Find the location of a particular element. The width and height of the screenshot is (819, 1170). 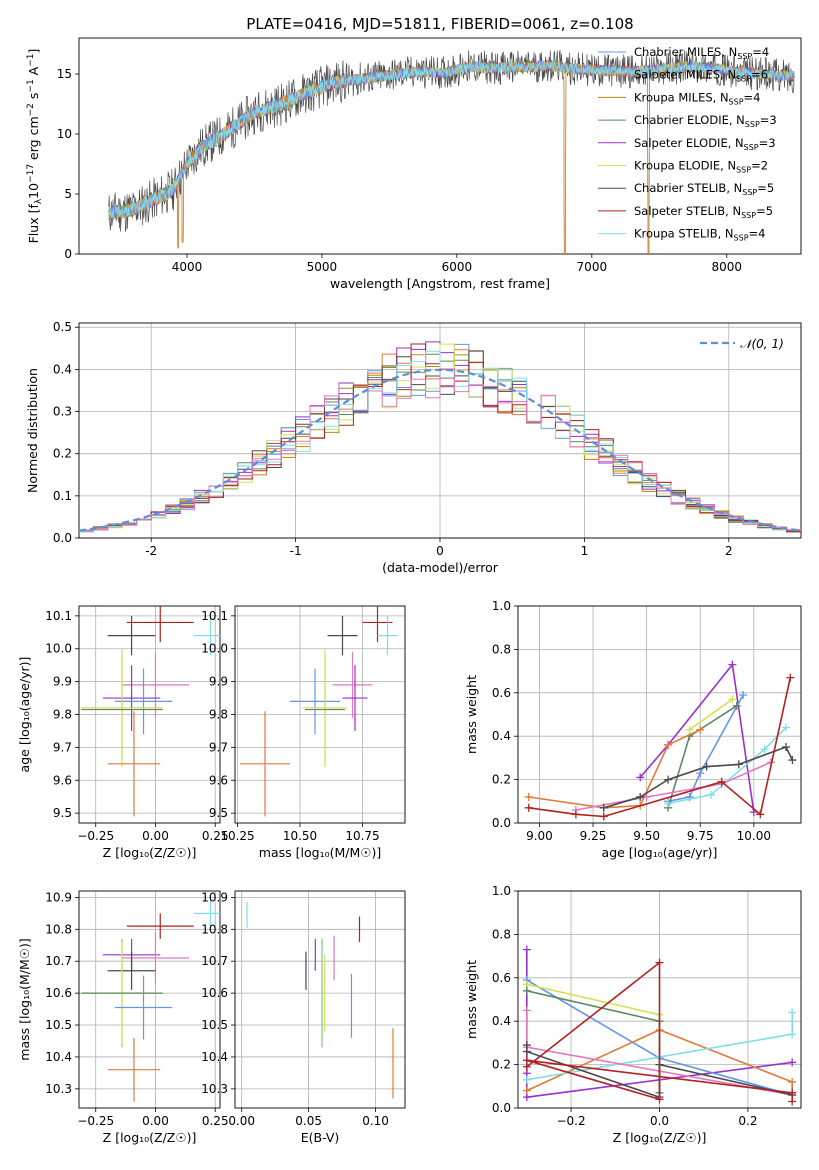

series-line-salpeter-stelib is located at coordinates (660, 747).